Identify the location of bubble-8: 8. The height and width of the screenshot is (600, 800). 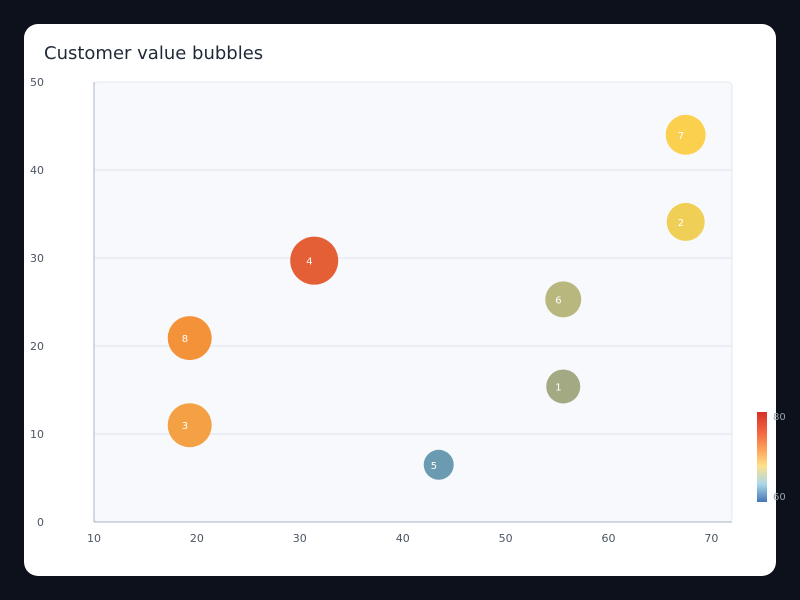
(189, 338).